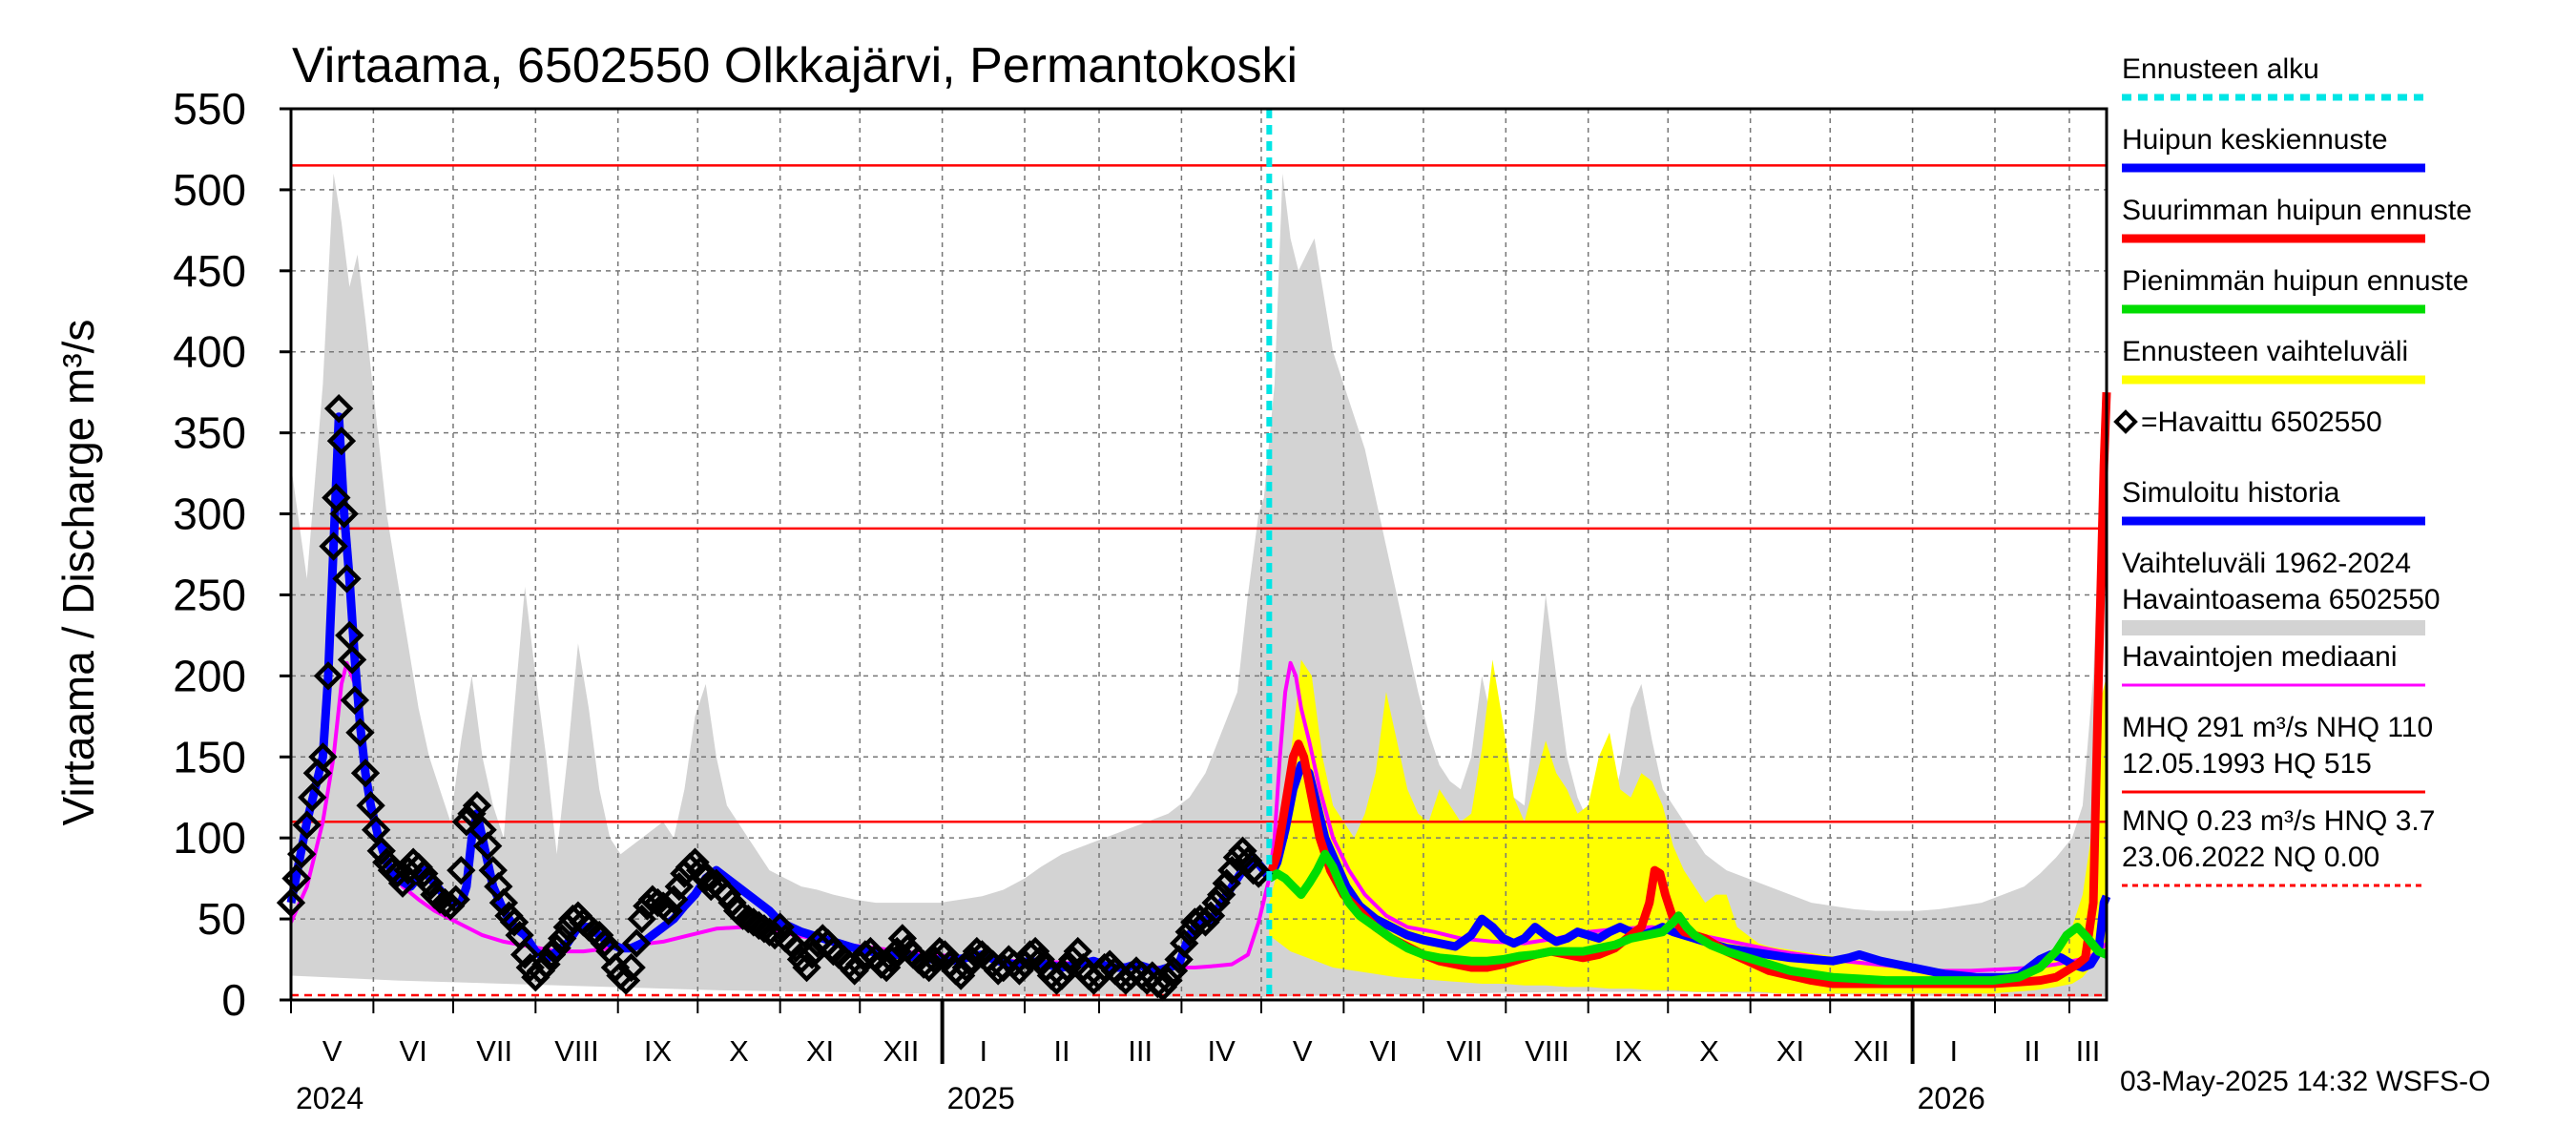 The height and width of the screenshot is (1145, 2576). What do you see at coordinates (2260, 657) in the screenshot?
I see `legend-label-8: Havaintojen mediaani` at bounding box center [2260, 657].